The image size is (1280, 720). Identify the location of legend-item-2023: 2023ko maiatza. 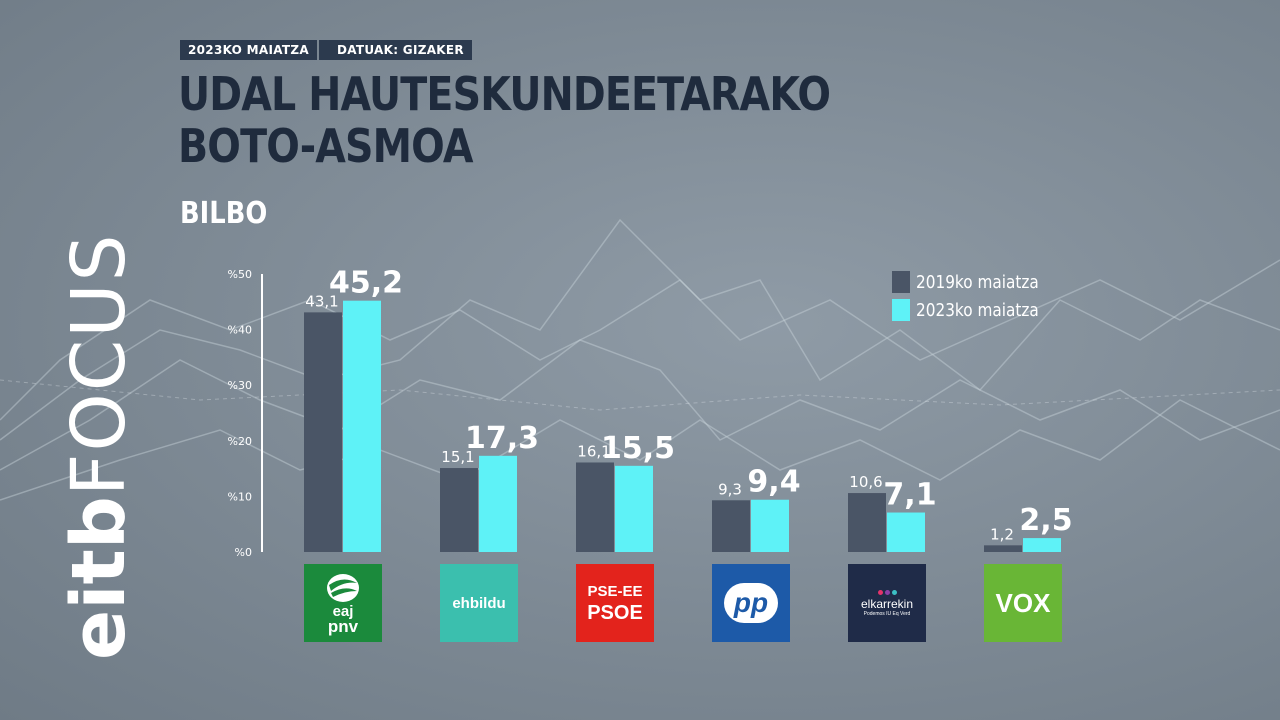
(976, 310).